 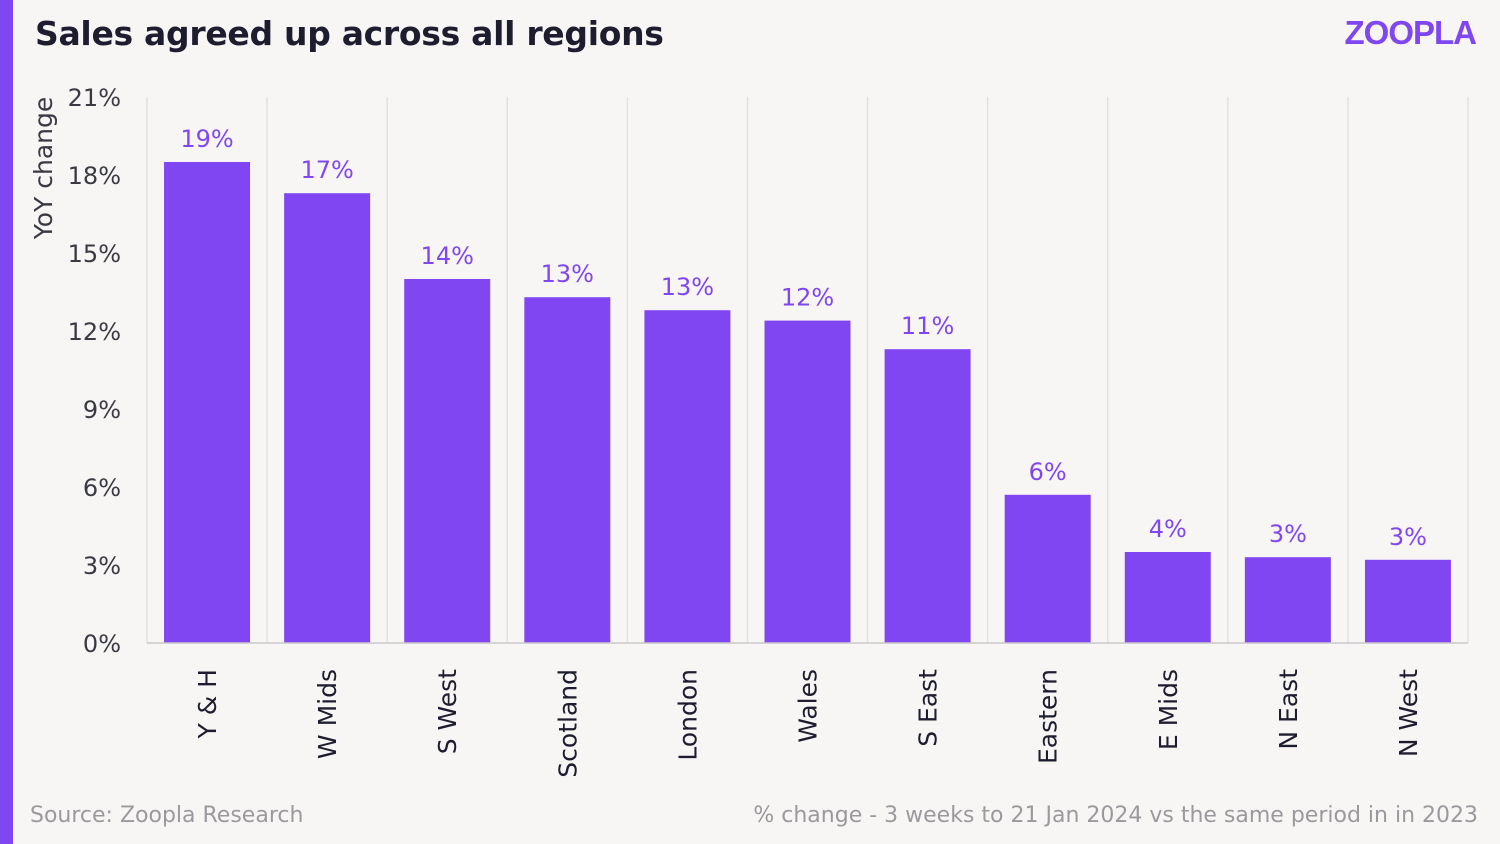 What do you see at coordinates (167, 815) in the screenshot?
I see `source-note: Source: Zoopla Research` at bounding box center [167, 815].